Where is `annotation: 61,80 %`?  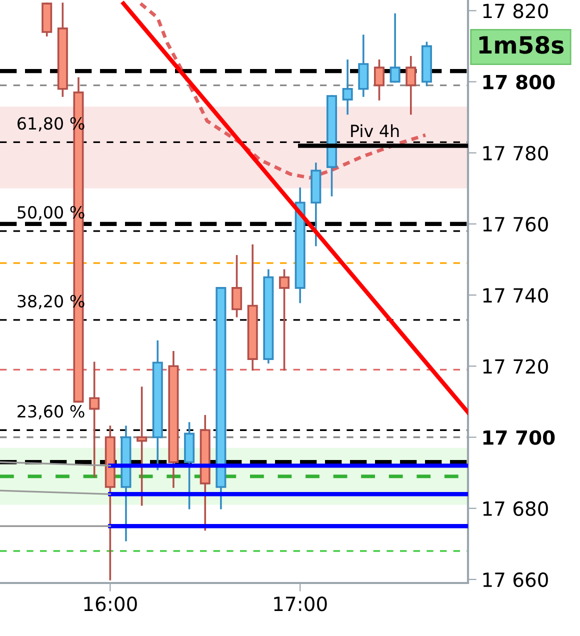 annotation: 61,80 % is located at coordinates (51, 124).